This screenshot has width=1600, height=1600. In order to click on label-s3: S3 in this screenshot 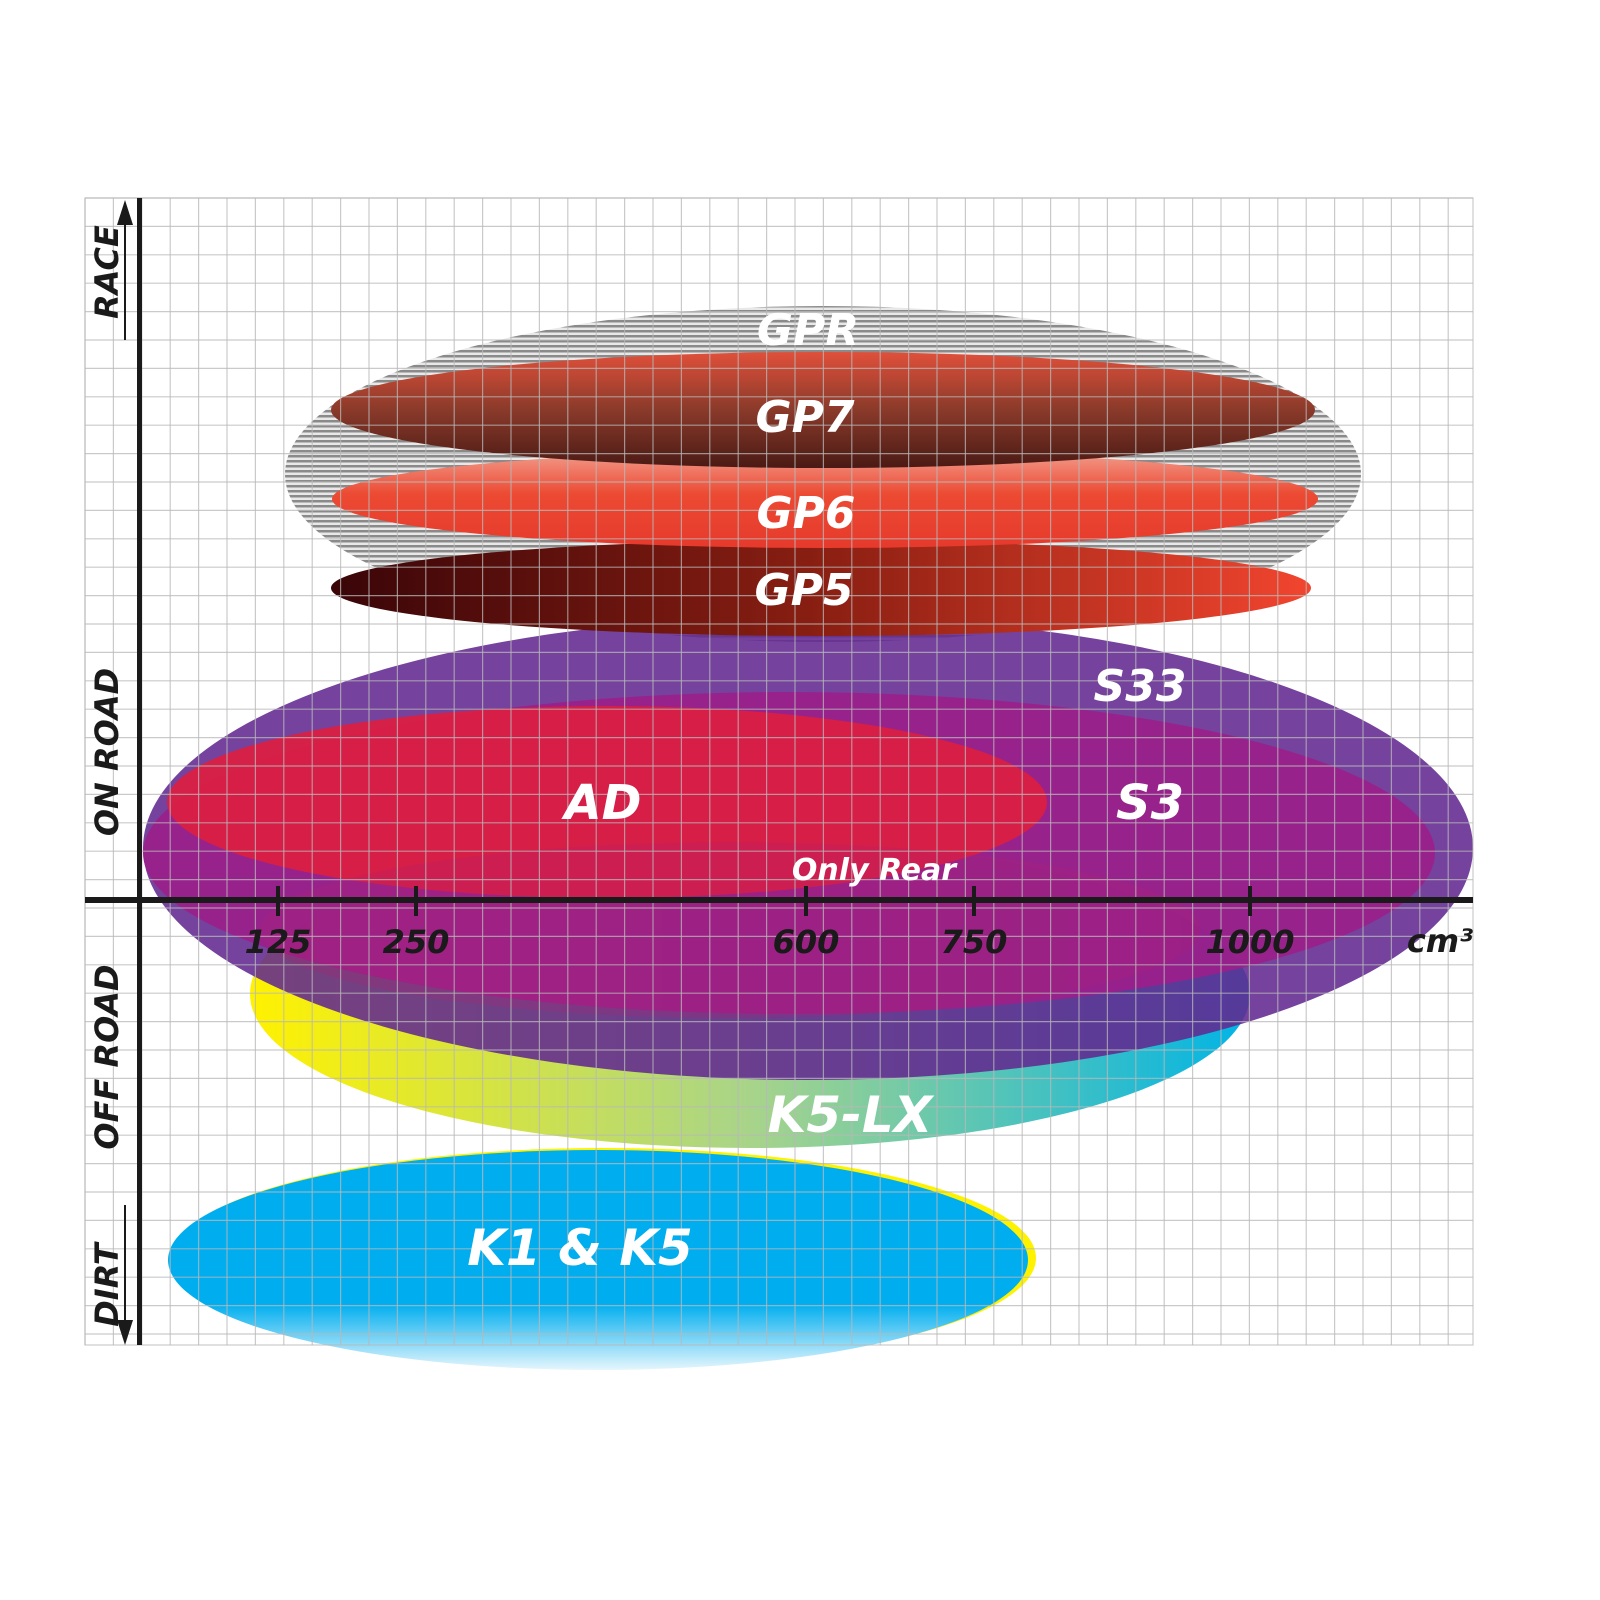, I will do `click(1150, 803)`.